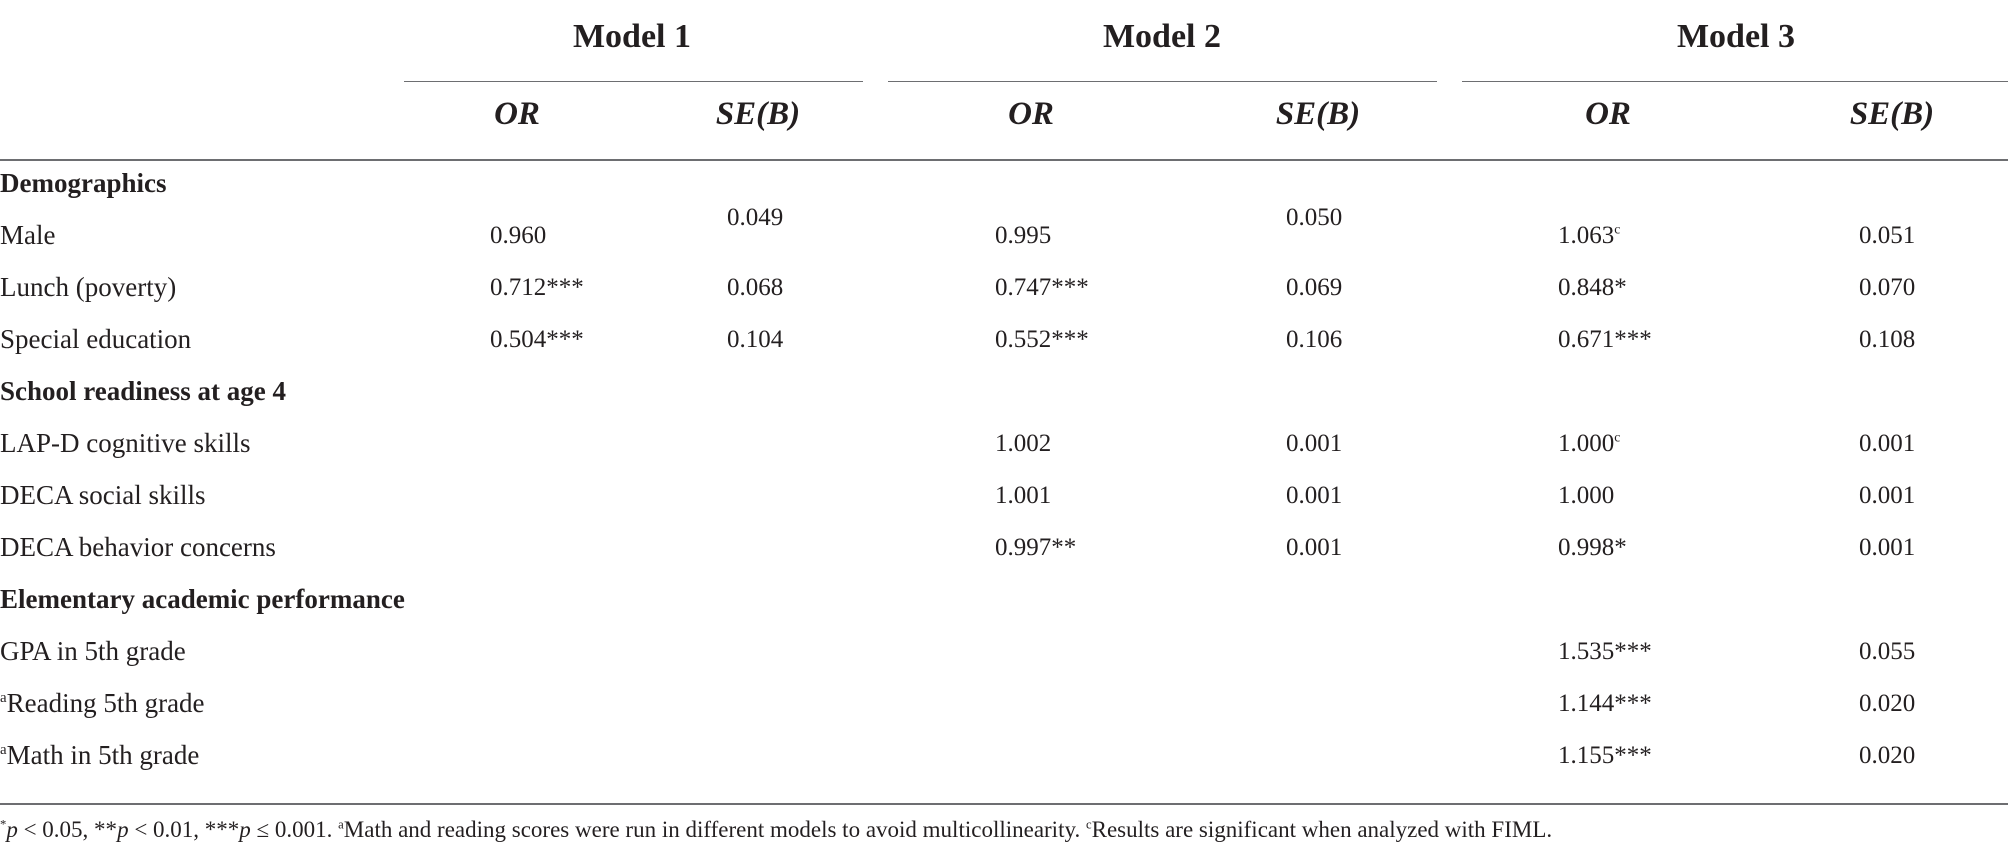 The height and width of the screenshot is (858, 2008). I want to click on fn-p2: p, so click(123, 829).